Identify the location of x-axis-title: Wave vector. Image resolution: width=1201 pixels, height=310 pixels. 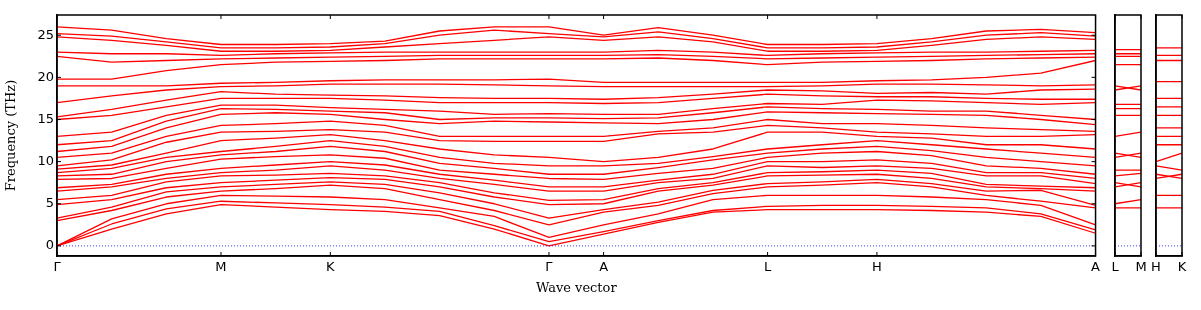
(576, 287).